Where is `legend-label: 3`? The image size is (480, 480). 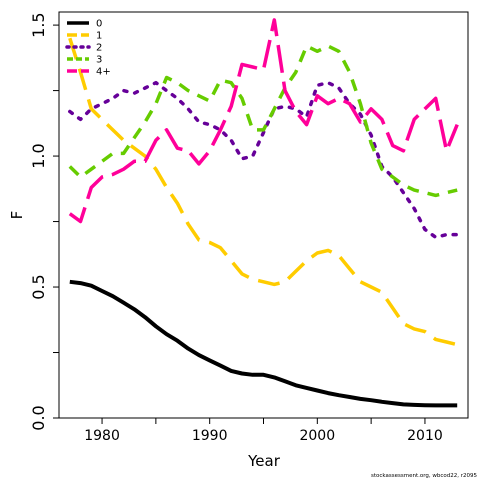 legend-label: 3 is located at coordinates (99, 60).